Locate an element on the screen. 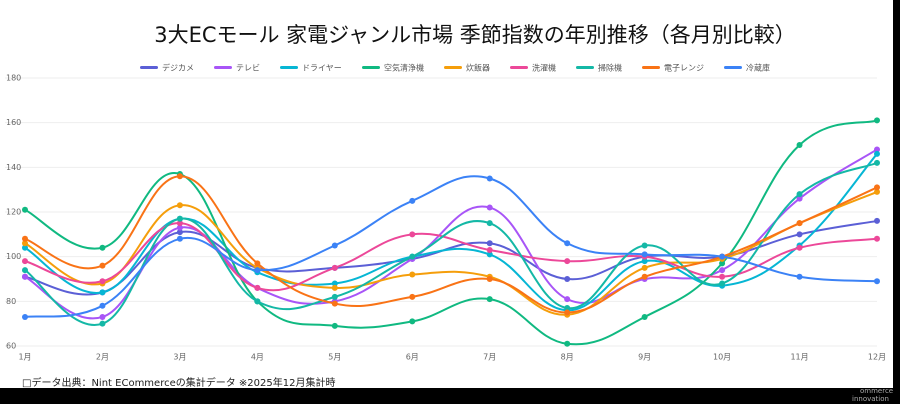 The height and width of the screenshot is (404, 900). x-tick-label: 8月 is located at coordinates (567, 357).